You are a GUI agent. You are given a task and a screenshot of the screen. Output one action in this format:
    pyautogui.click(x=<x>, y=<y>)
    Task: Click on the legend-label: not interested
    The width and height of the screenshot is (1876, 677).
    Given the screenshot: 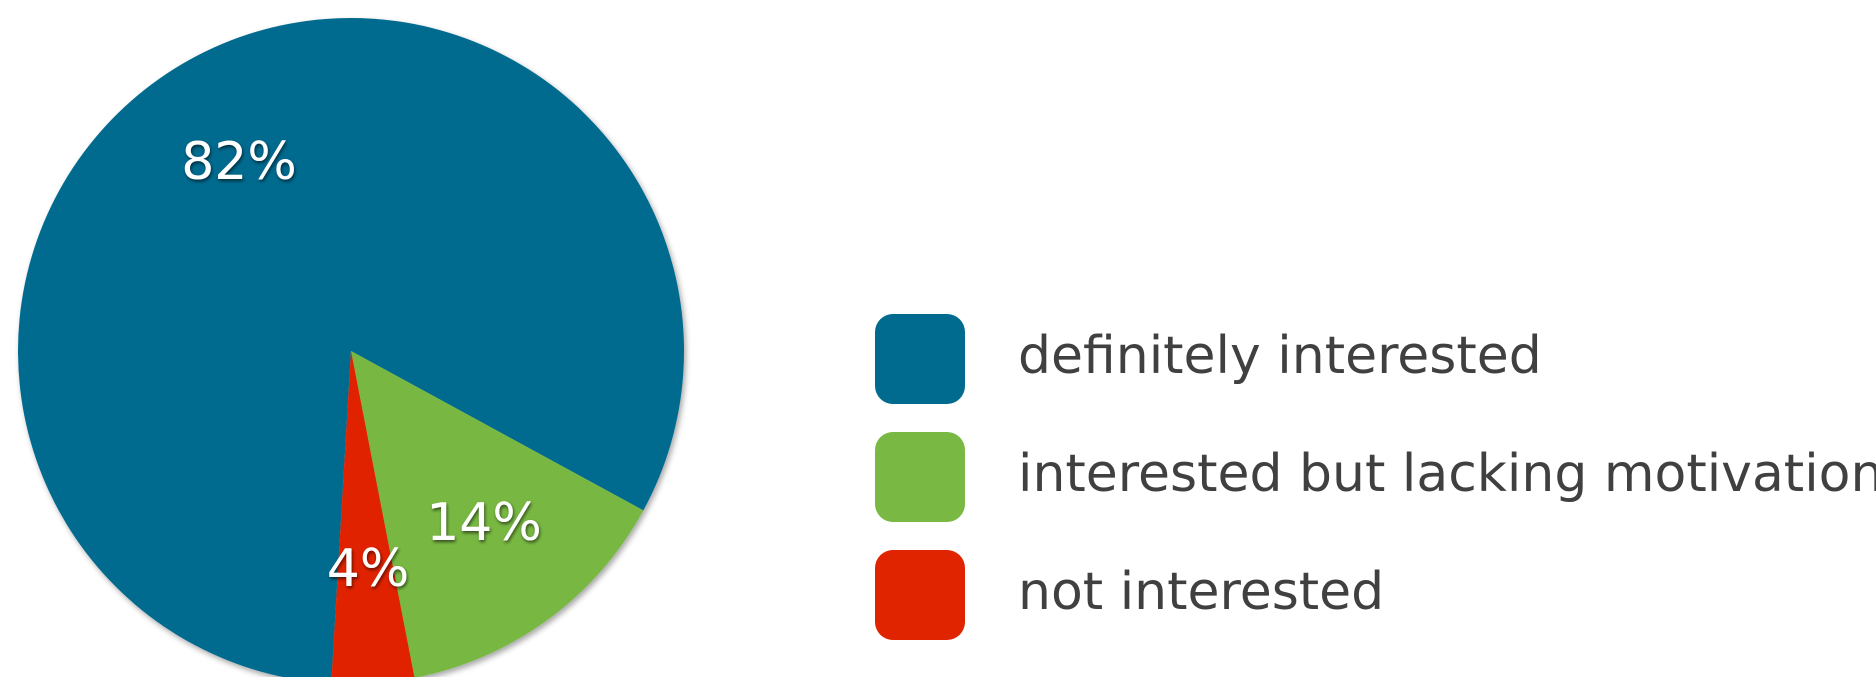 What is the action you would take?
    pyautogui.click(x=1201, y=592)
    